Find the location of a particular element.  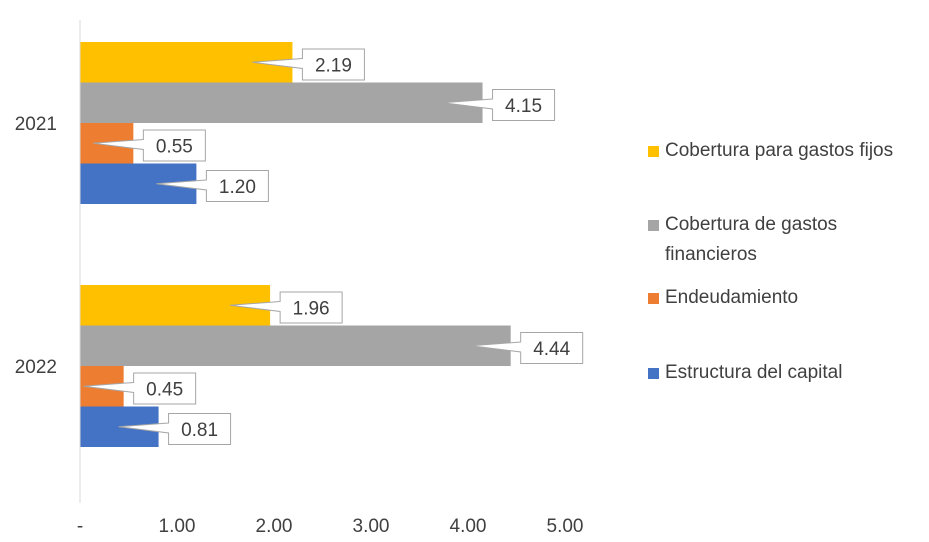

legend-label: Estructura del capital is located at coordinates (754, 372).